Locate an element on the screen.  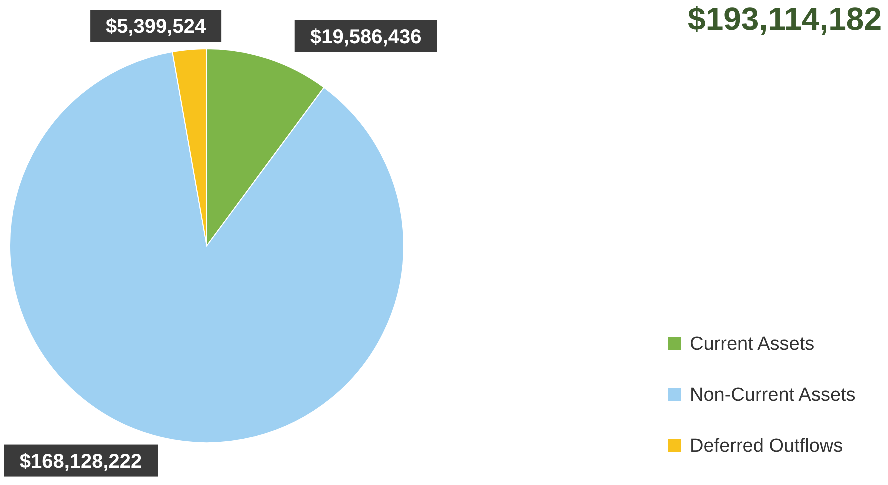
data-label: $19,586,436 is located at coordinates (366, 37).